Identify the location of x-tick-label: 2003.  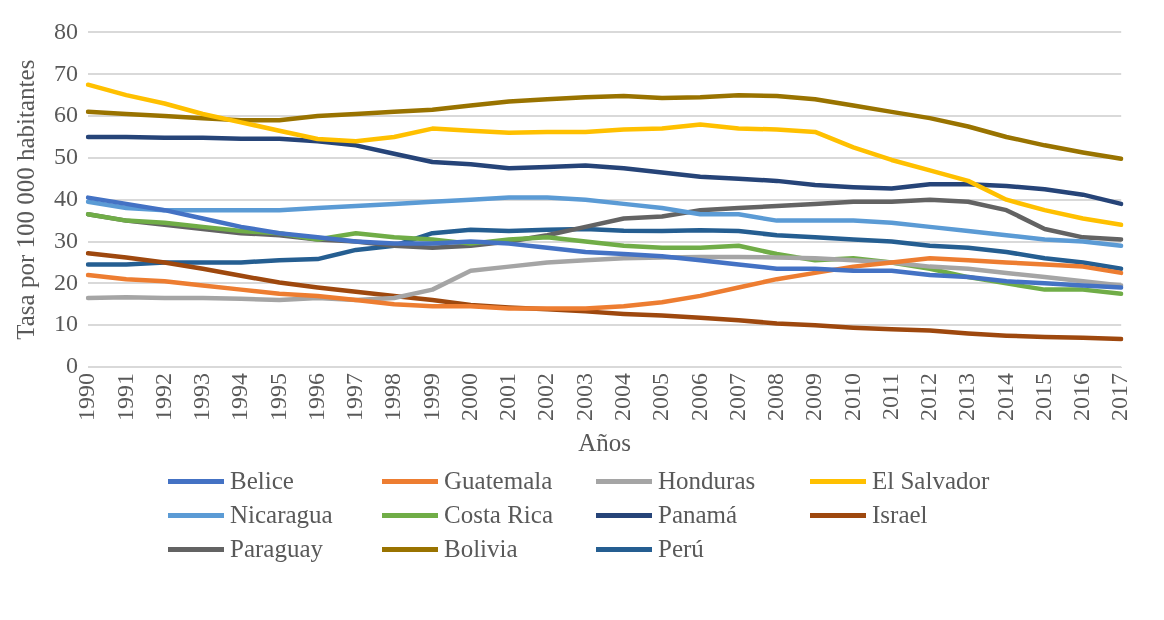
(583, 397).